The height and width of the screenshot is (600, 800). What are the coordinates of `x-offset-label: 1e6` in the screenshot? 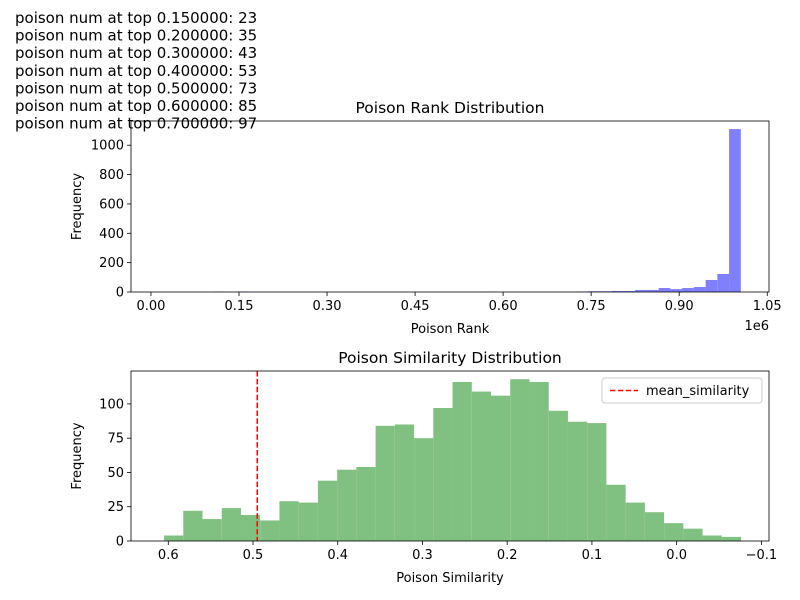 It's located at (756, 326).